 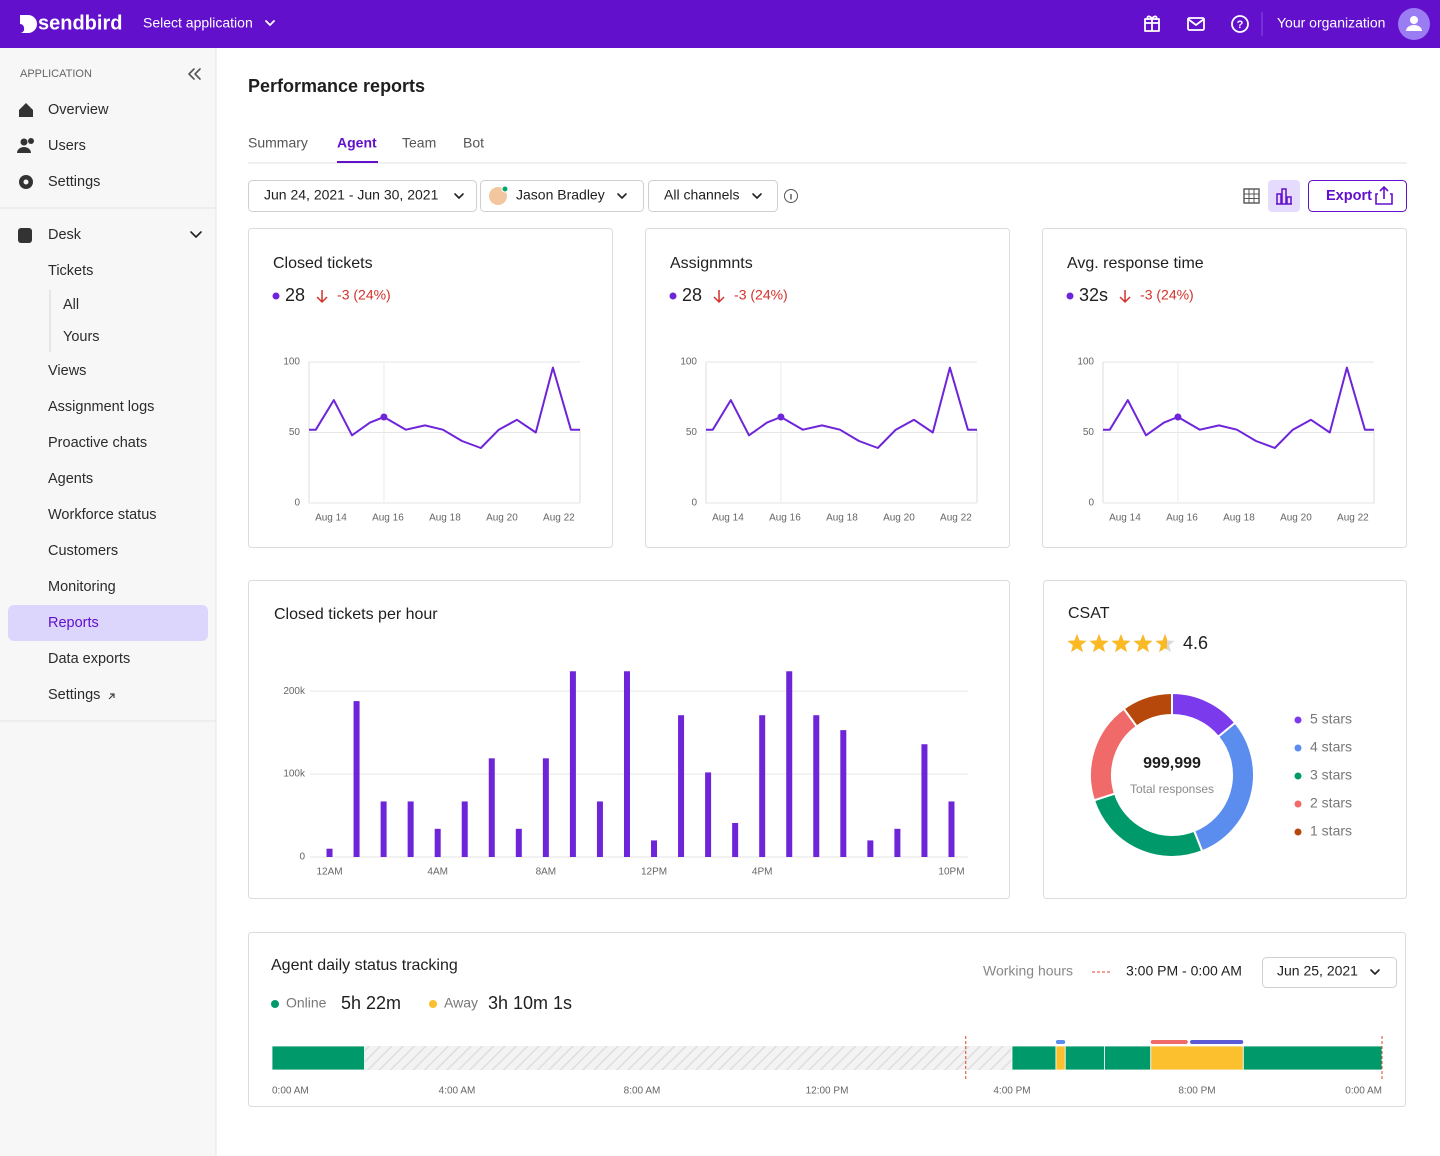 What do you see at coordinates (951, 872) in the screenshot?
I see `x-tick-label: 10PM` at bounding box center [951, 872].